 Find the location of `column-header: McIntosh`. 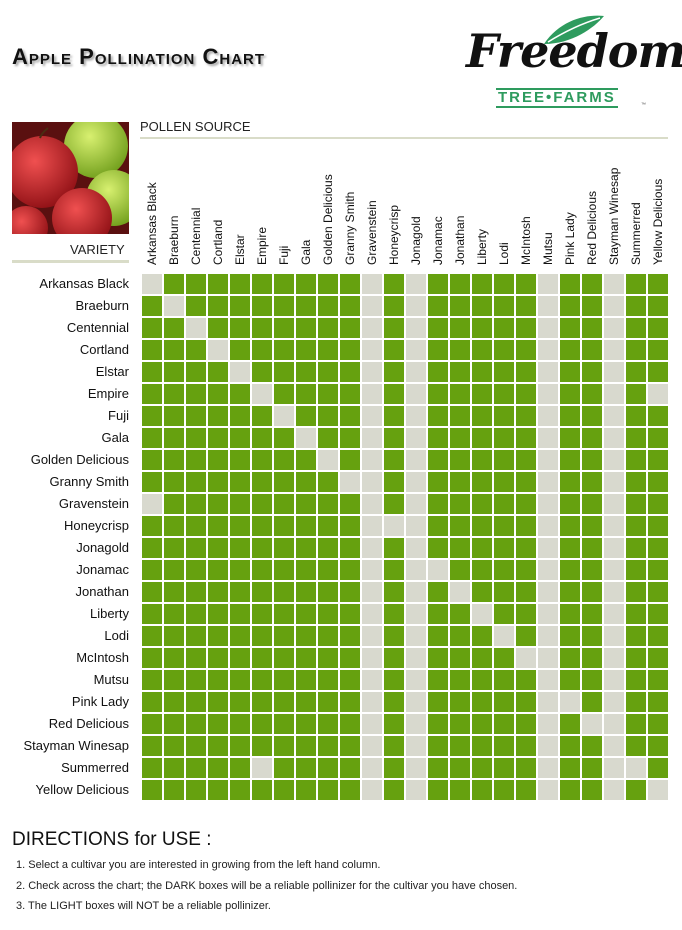

column-header: McIntosh is located at coordinates (526, 210).